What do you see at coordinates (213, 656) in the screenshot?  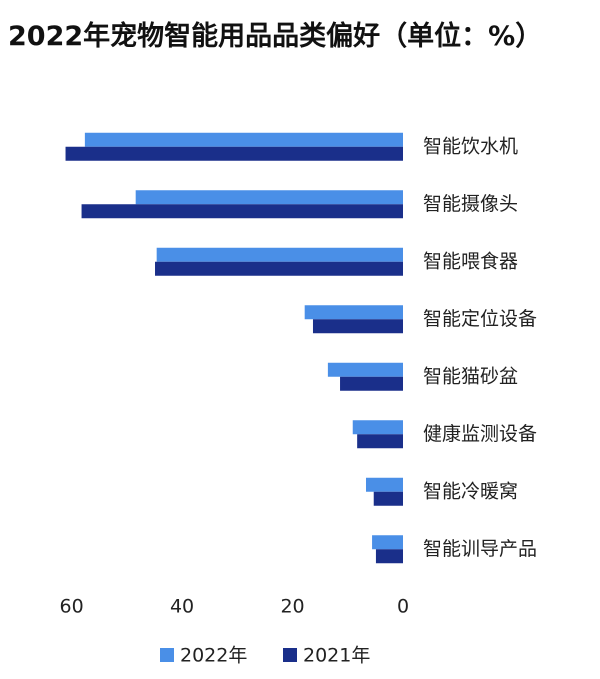 I see `legend-label: 2022年` at bounding box center [213, 656].